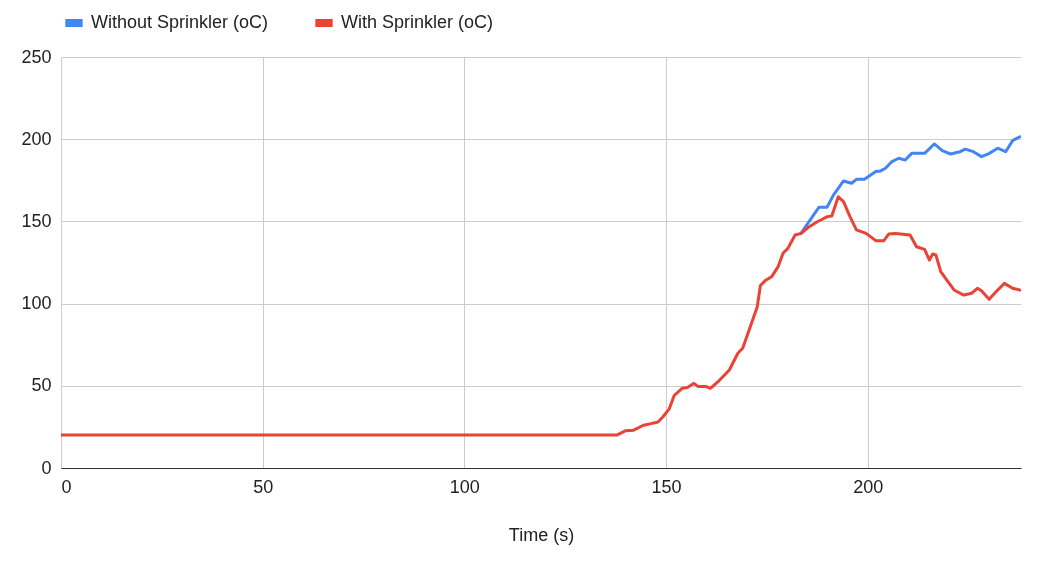  What do you see at coordinates (36, 303) in the screenshot?
I see `y-tick-label: 100` at bounding box center [36, 303].